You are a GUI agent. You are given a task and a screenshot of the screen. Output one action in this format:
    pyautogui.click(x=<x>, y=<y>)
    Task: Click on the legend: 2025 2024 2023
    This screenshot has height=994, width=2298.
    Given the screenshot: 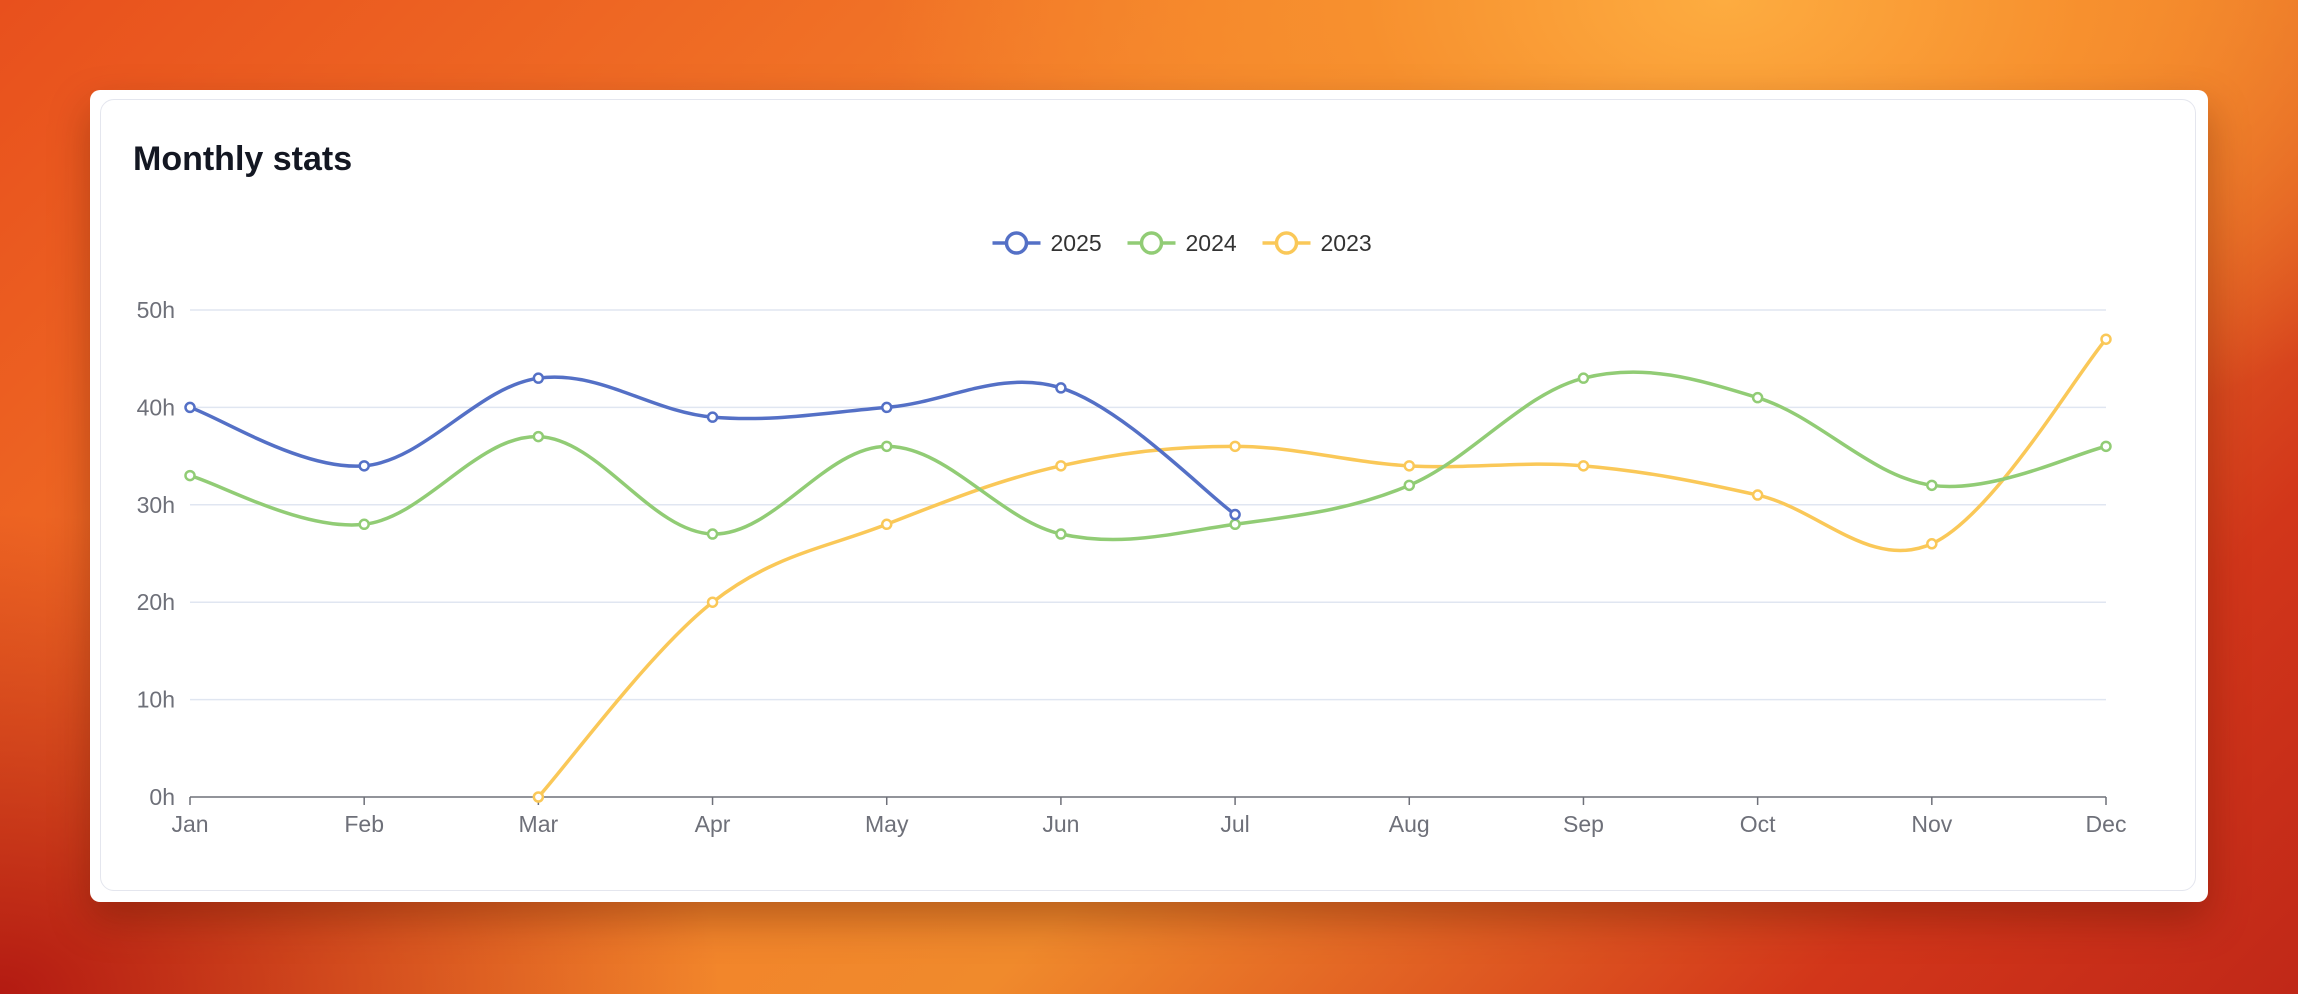 What is the action you would take?
    pyautogui.click(x=1182, y=243)
    